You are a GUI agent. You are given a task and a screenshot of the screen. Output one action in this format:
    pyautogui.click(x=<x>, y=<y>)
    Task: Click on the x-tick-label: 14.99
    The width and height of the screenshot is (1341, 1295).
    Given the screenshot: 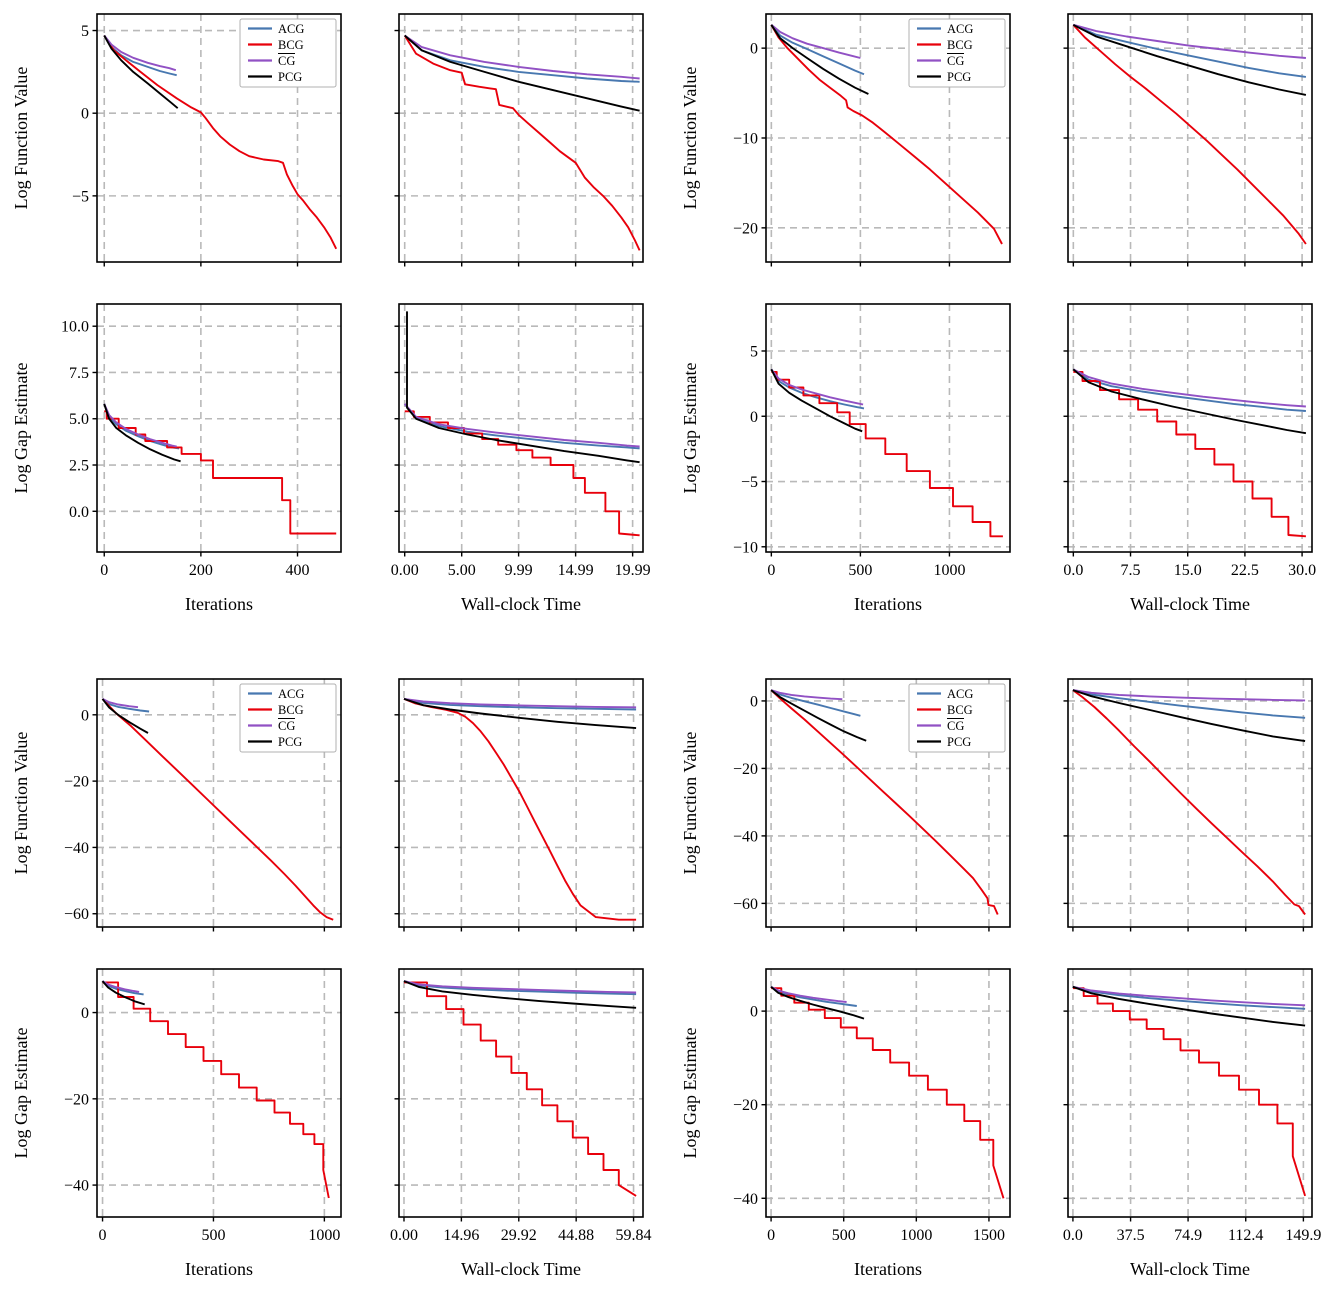 What is the action you would take?
    pyautogui.click(x=576, y=570)
    